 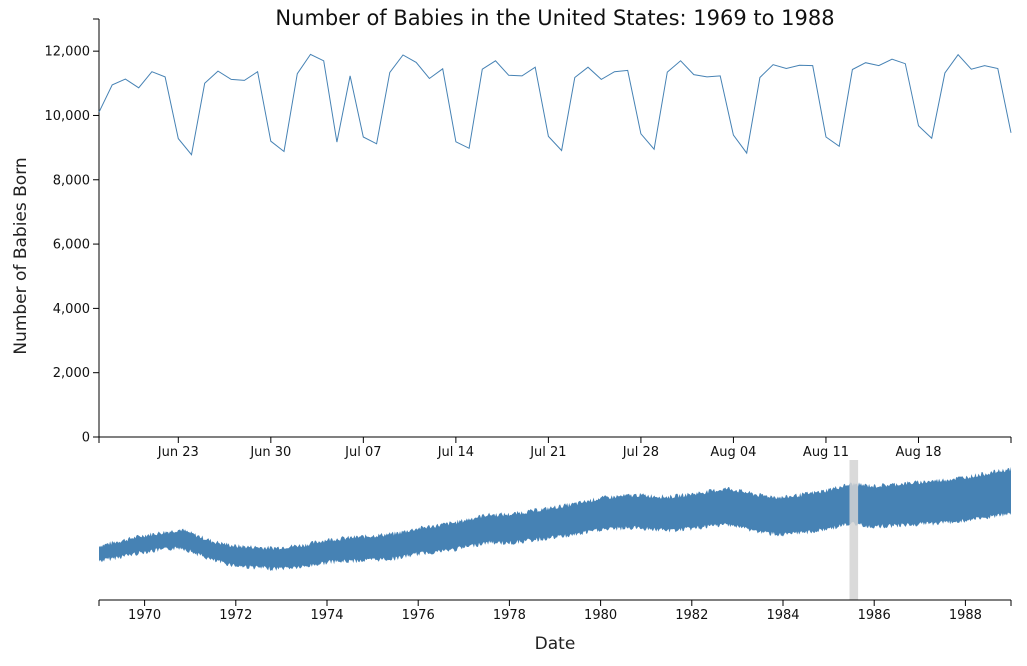 I want to click on context-x-tick-label: 1976, so click(x=418, y=615).